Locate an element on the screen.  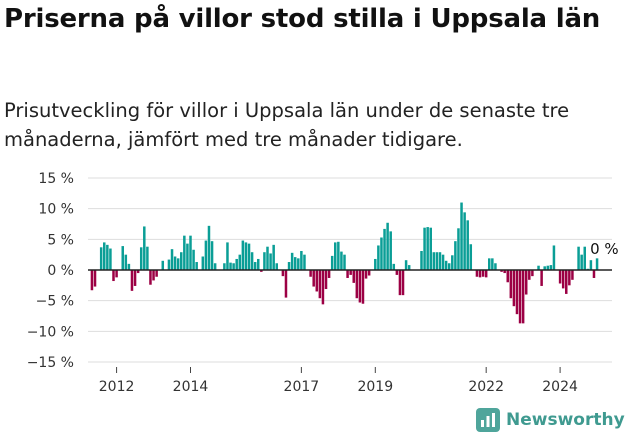
x-tick-label: 2017 is located at coordinates (302, 387).